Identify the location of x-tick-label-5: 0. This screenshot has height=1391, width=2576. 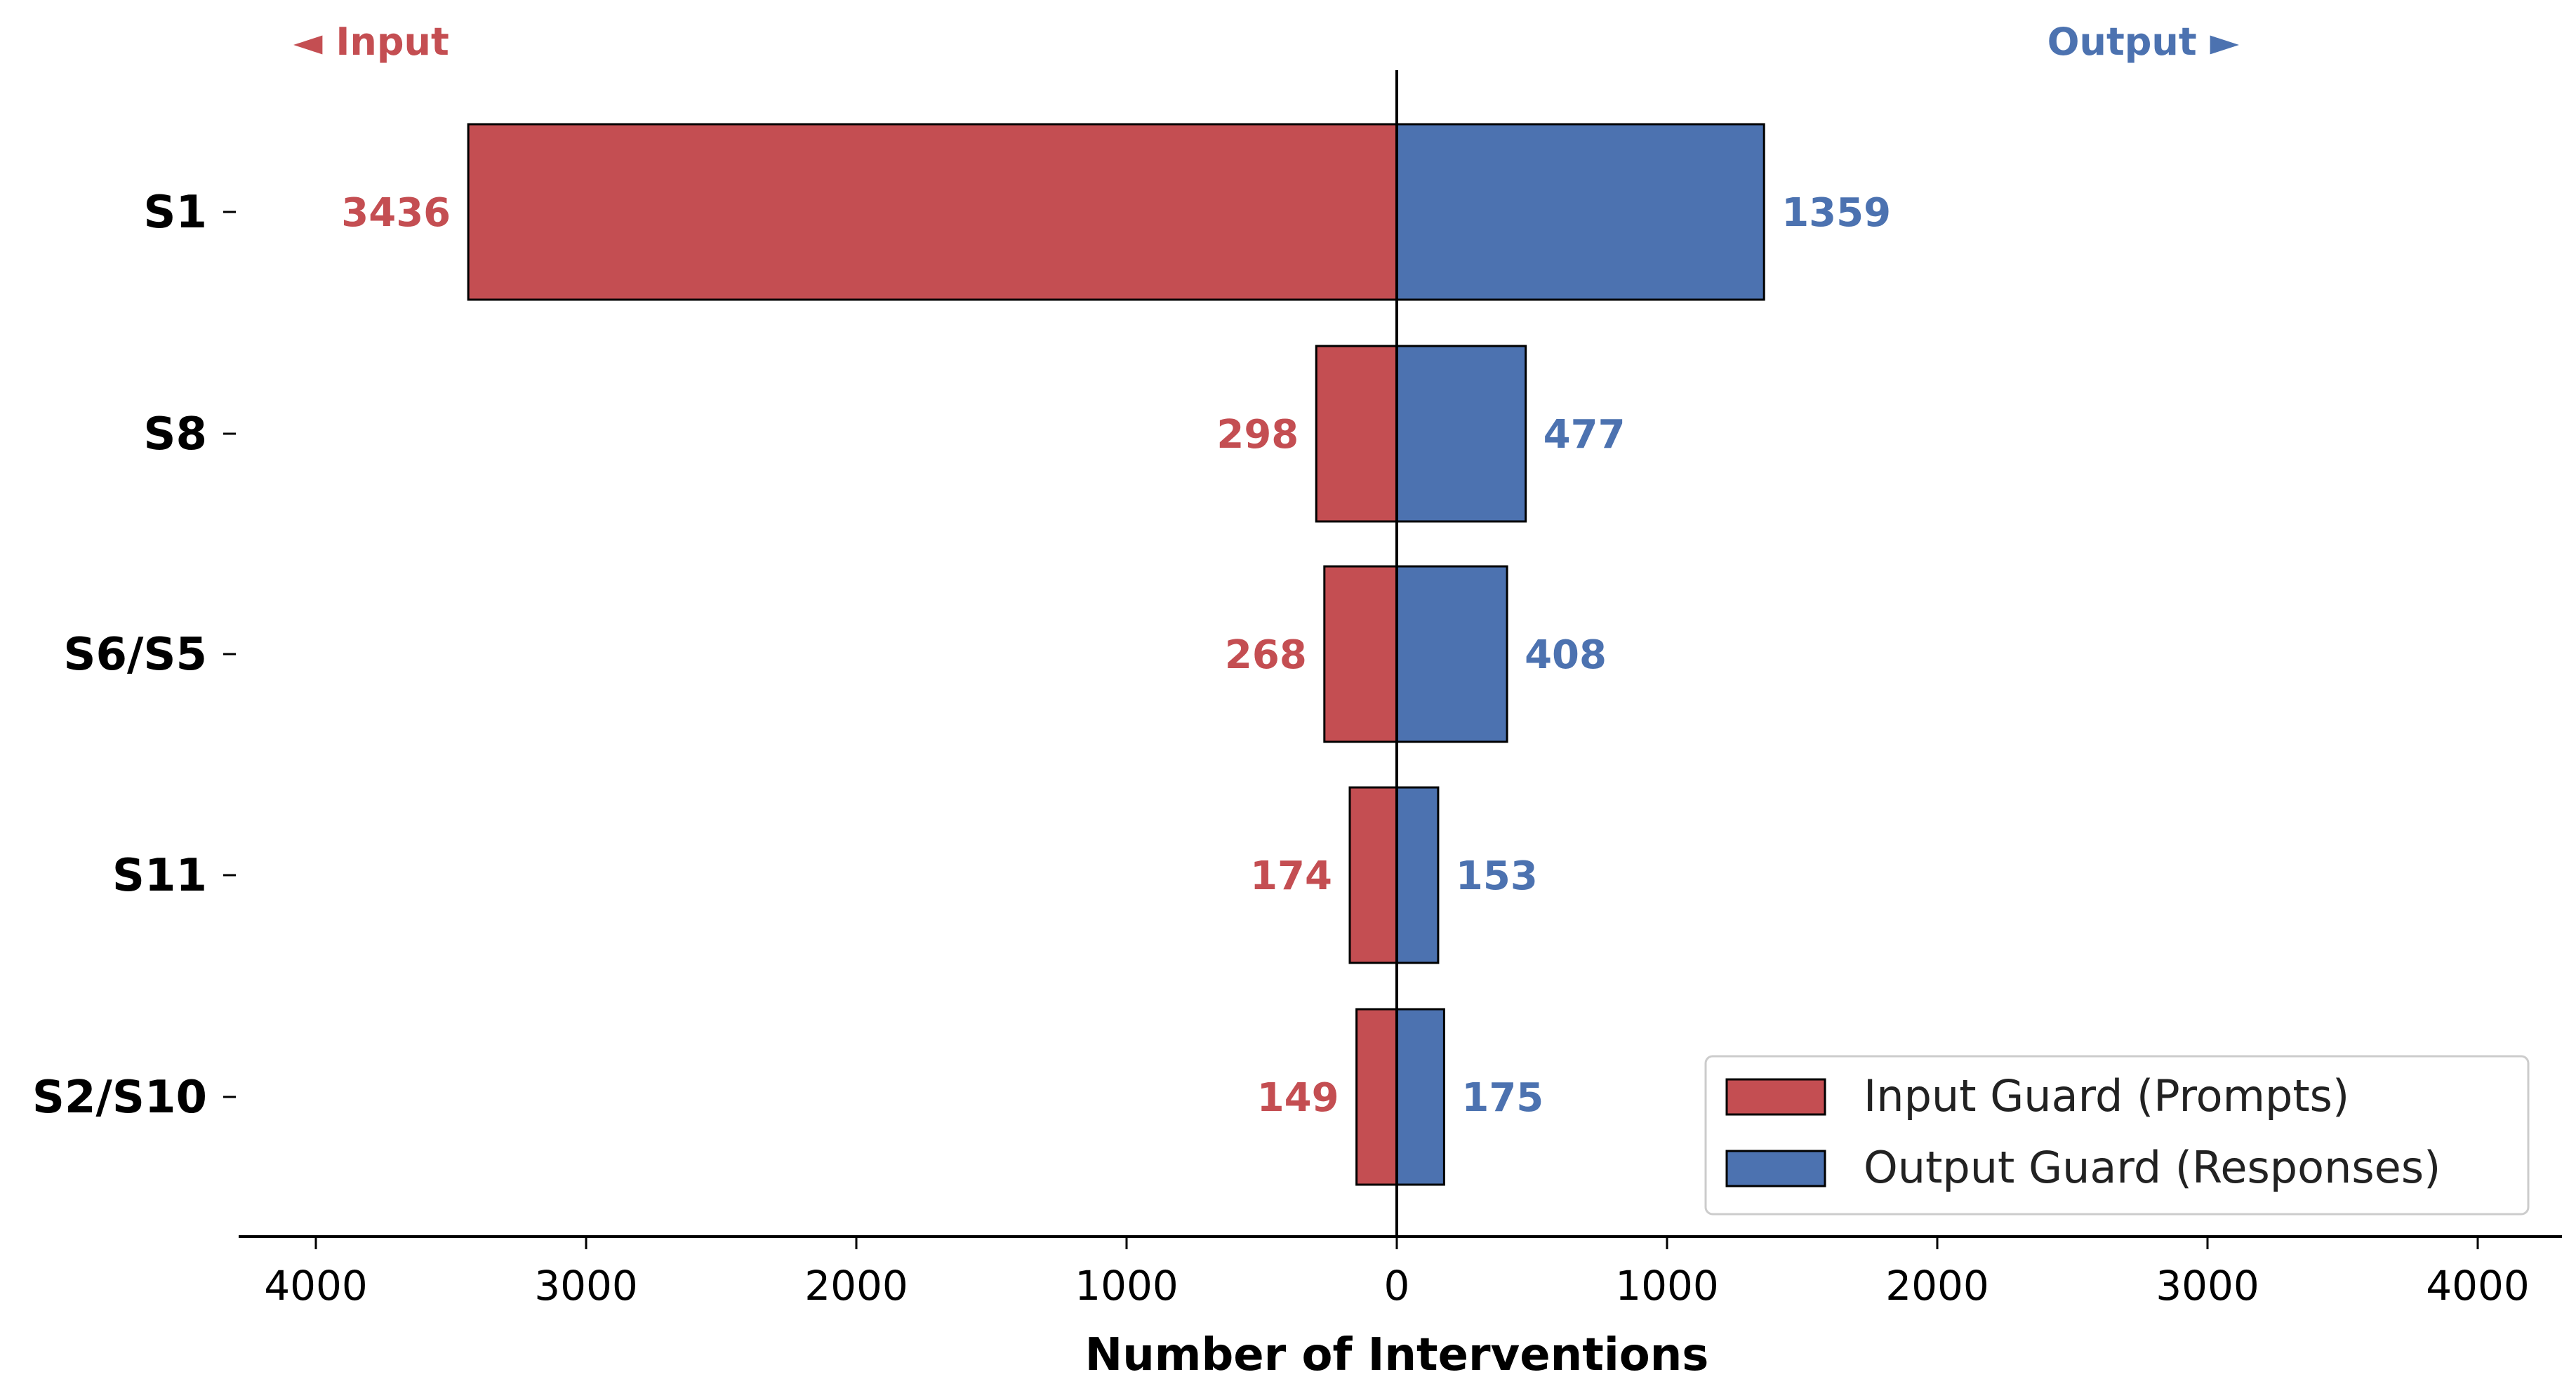
(1397, 1286).